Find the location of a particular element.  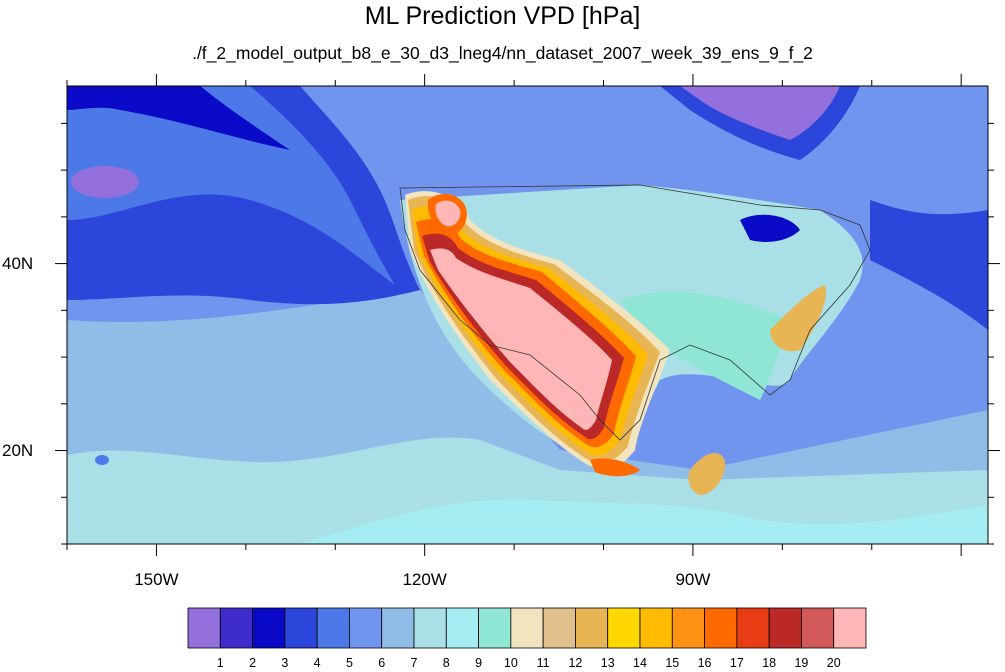

contour-band-southeast is located at coordinates (798, 318).